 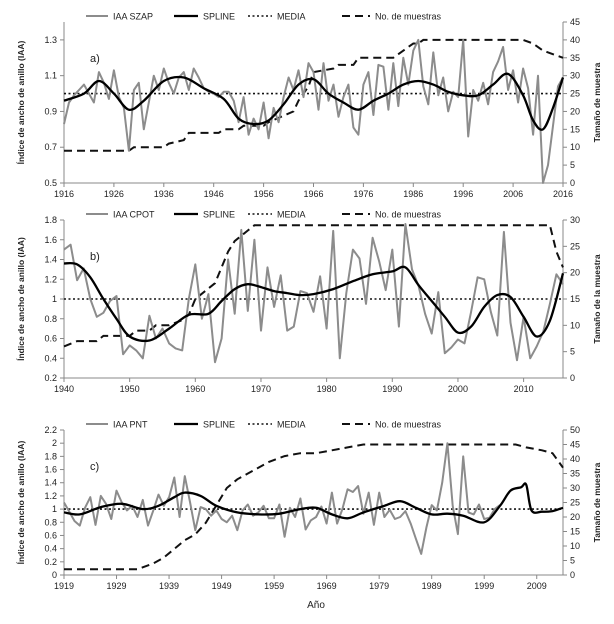 I want to click on x-tick-label: 2006, so click(x=513, y=194).